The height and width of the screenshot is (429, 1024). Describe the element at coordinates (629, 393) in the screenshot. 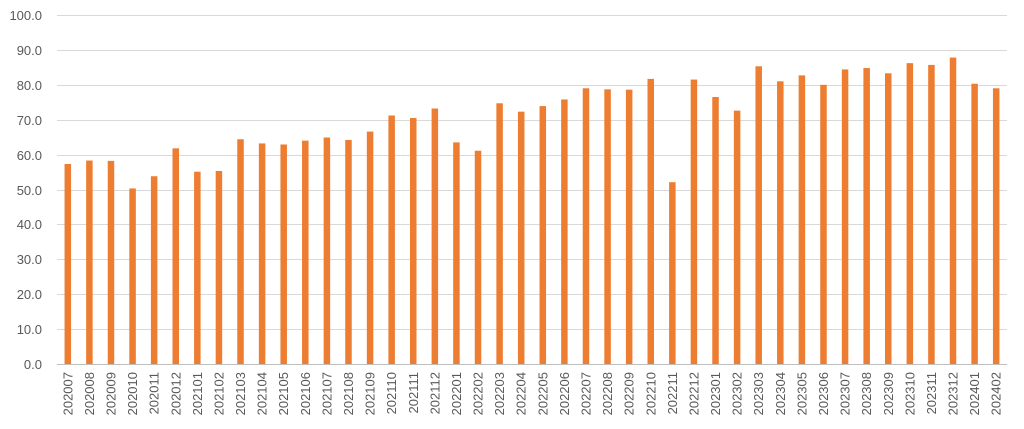

I see `x-tick-label: 202209` at that location.